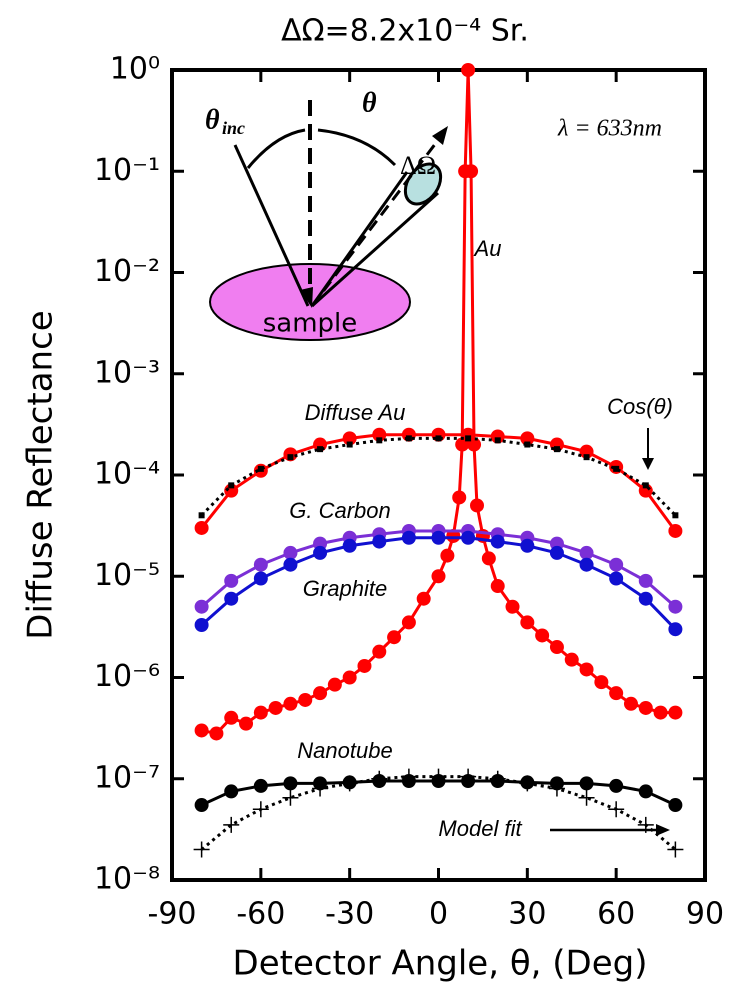  I want to click on series-label: Model fit, so click(480, 828).